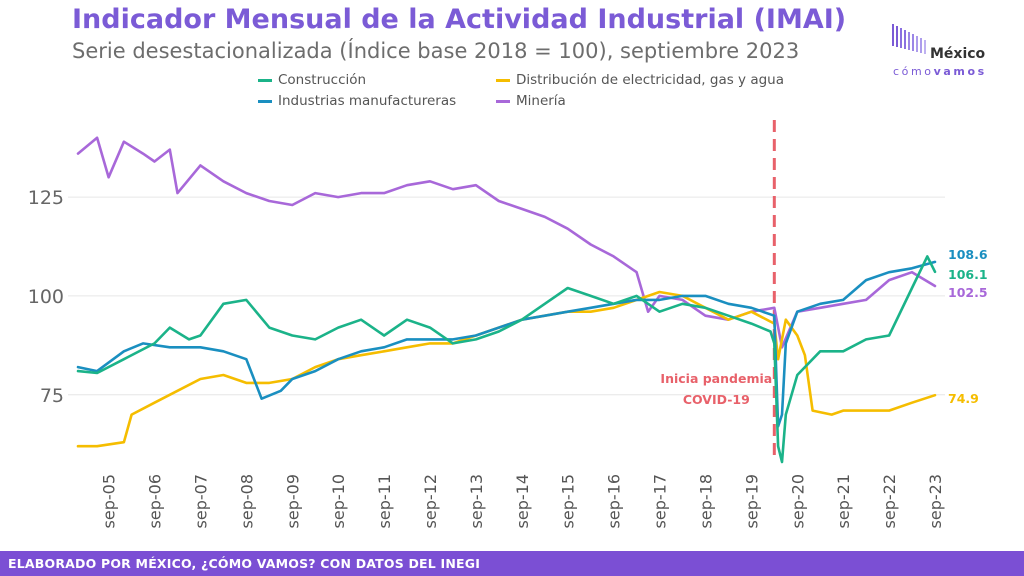 This screenshot has height=576, width=1024. What do you see at coordinates (913, 71) in the screenshot?
I see `logo-text-como: cómo` at bounding box center [913, 71].